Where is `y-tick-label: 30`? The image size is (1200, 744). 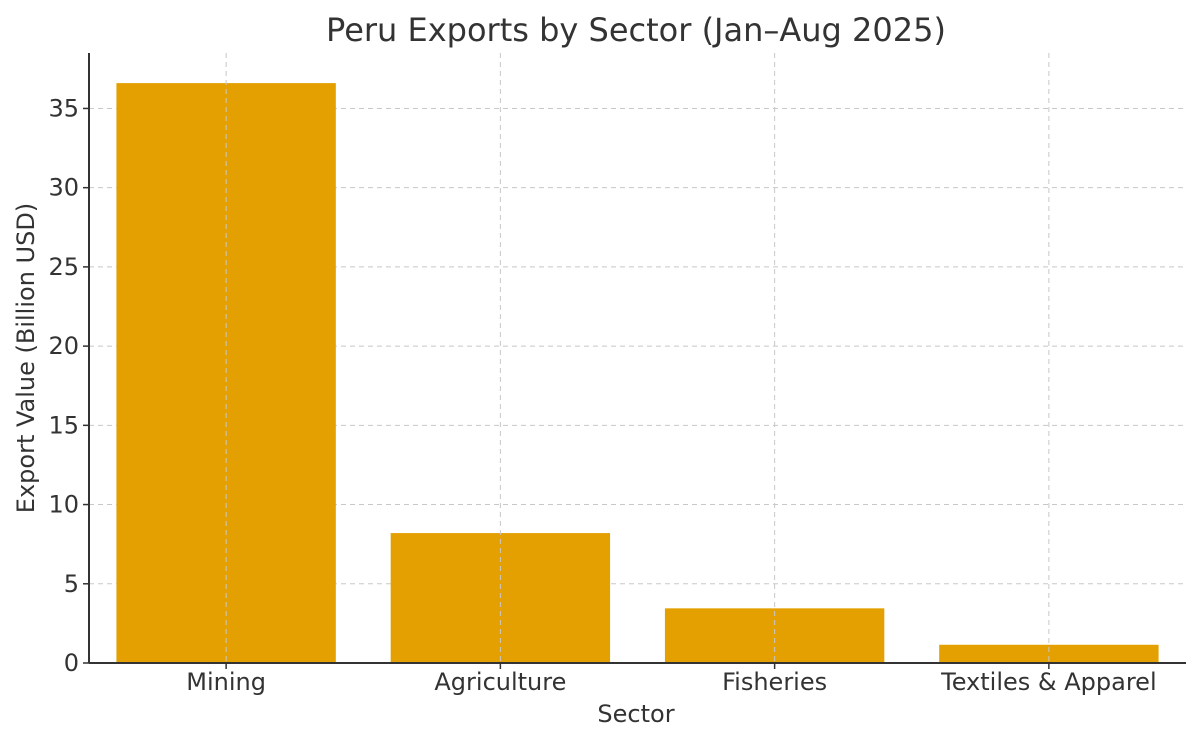
y-tick-label: 30 is located at coordinates (63, 188).